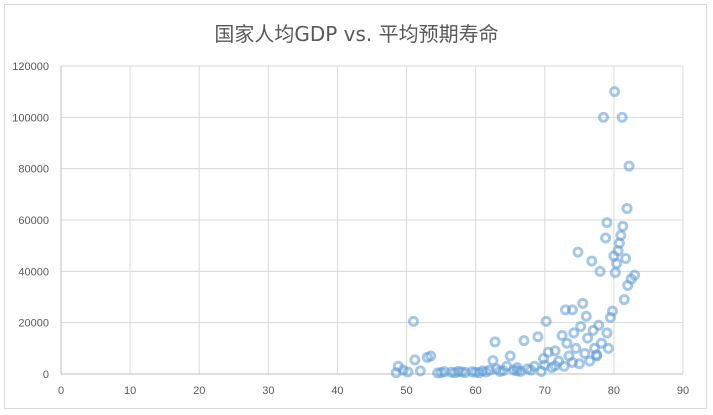 Image resolution: width=713 pixels, height=415 pixels. Describe the element at coordinates (33, 170) in the screenshot. I see `y-tick-label: 80000` at that location.